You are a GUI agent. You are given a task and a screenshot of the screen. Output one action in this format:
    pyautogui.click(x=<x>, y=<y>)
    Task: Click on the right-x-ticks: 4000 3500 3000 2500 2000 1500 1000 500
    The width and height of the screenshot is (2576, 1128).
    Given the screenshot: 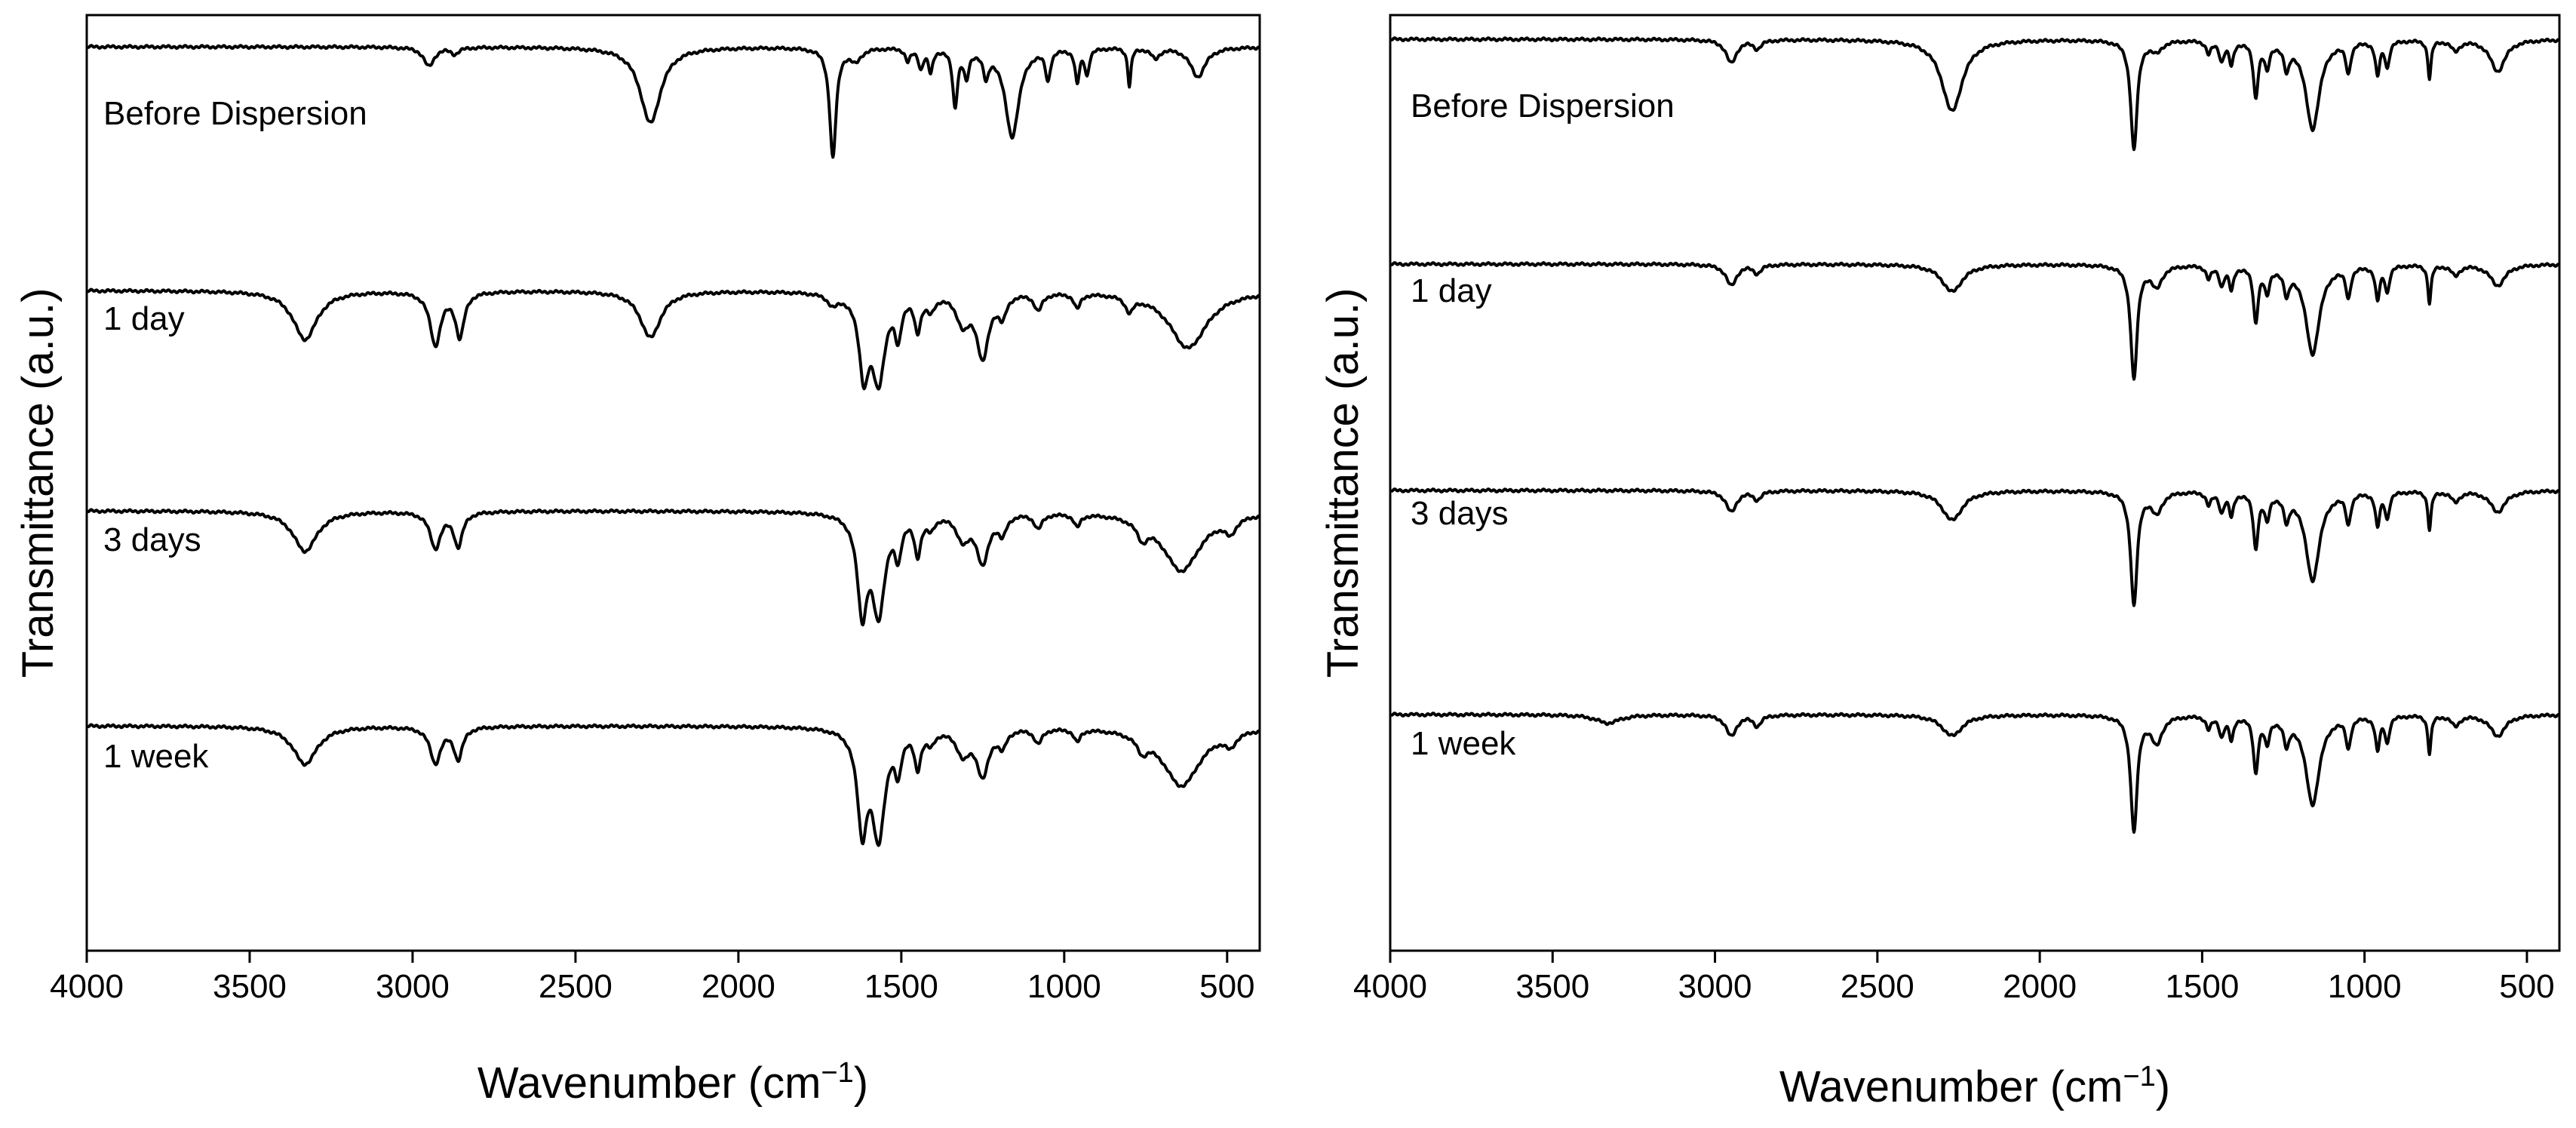 What is the action you would take?
    pyautogui.click(x=1954, y=978)
    